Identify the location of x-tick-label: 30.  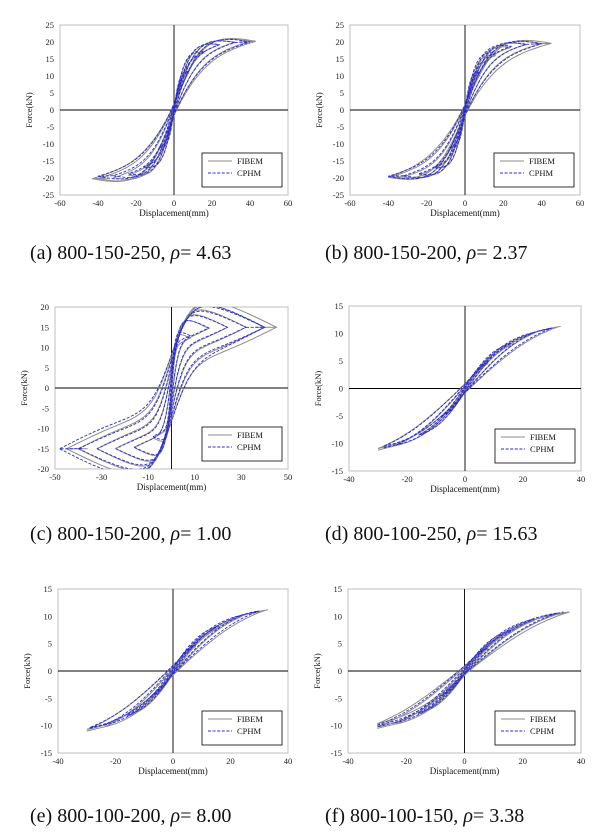
(241, 477).